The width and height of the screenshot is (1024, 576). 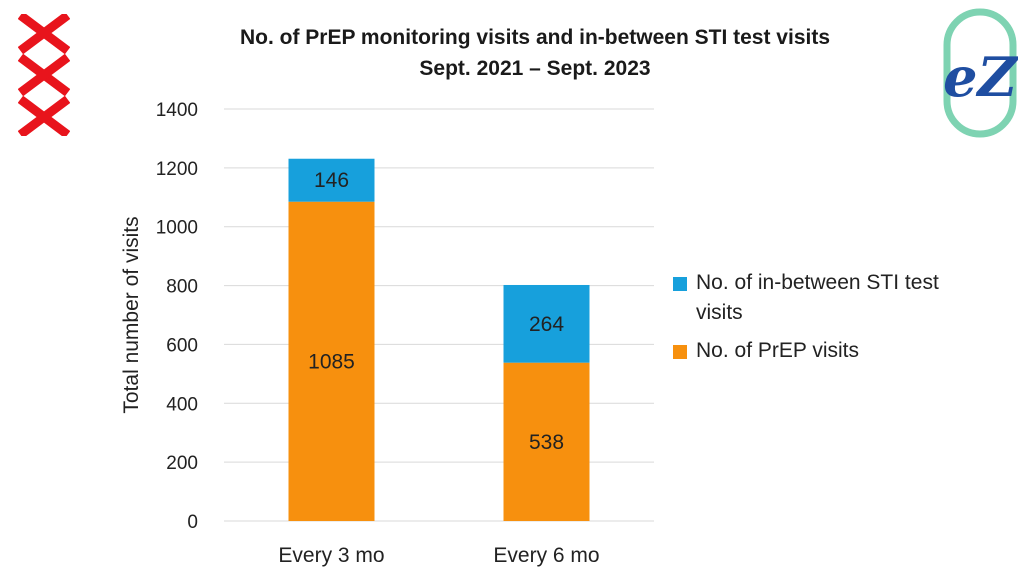 I want to click on data-label: 1085, so click(x=331, y=361).